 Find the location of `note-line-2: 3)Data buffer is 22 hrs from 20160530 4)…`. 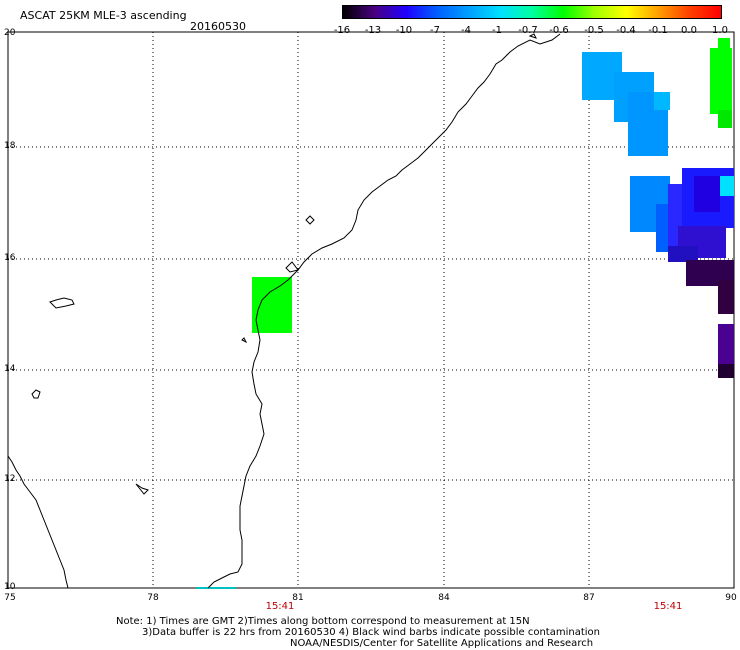

note-line-2: 3)Data buffer is 22 hrs from 20160530 4)… is located at coordinates (371, 632).